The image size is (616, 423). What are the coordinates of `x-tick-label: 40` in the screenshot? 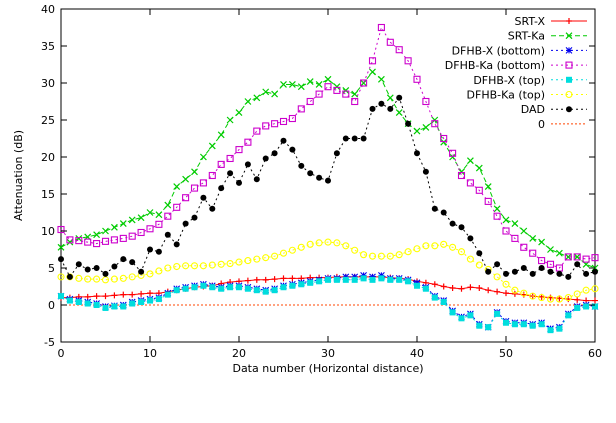 It's located at (417, 353).